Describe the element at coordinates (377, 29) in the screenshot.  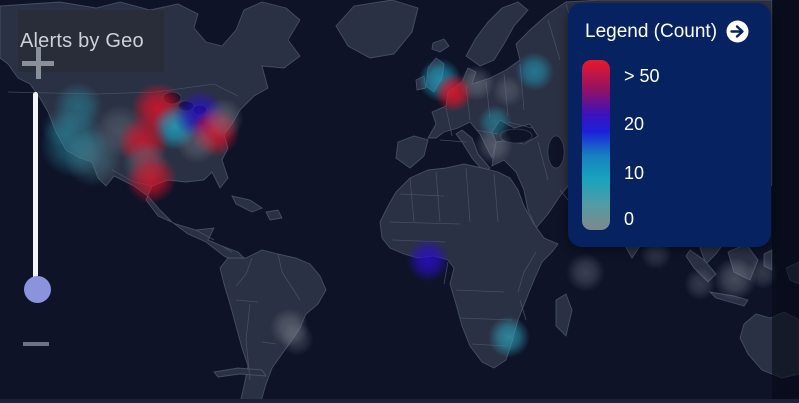
I see `landmass-greenland` at that location.